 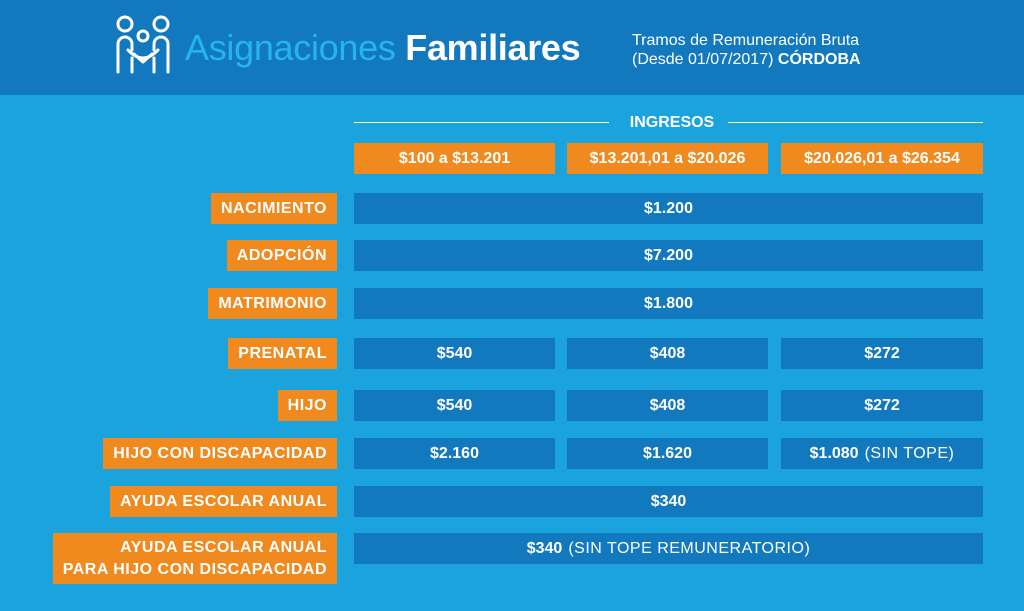 I want to click on sin-tope-remuneratorio-note: (SIN TOPE REMUNERATORIO), so click(x=689, y=548).